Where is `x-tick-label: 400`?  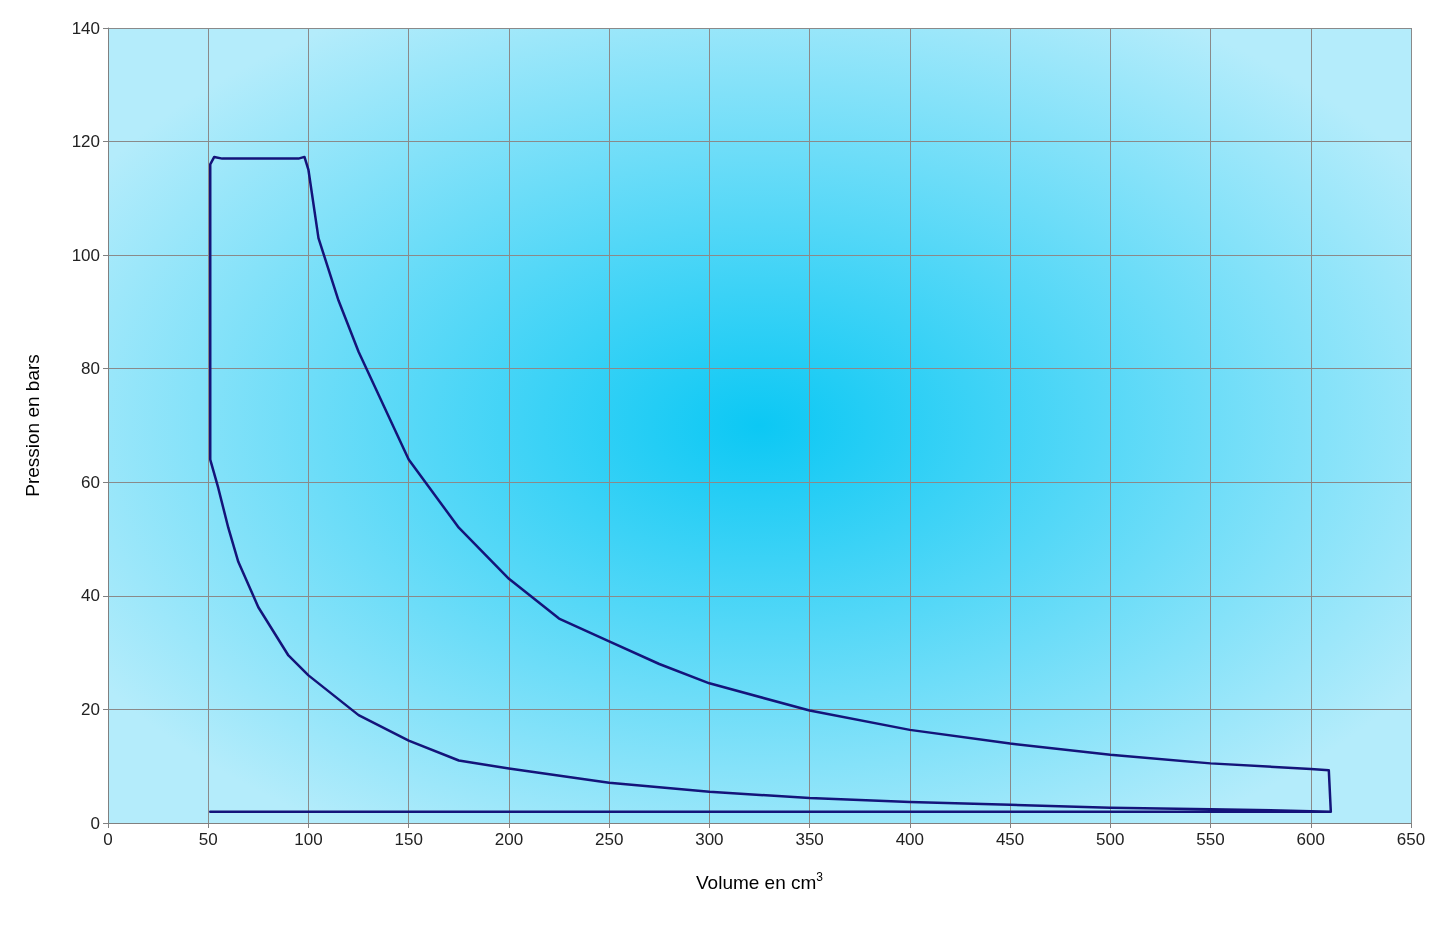 x-tick-label: 400 is located at coordinates (910, 839).